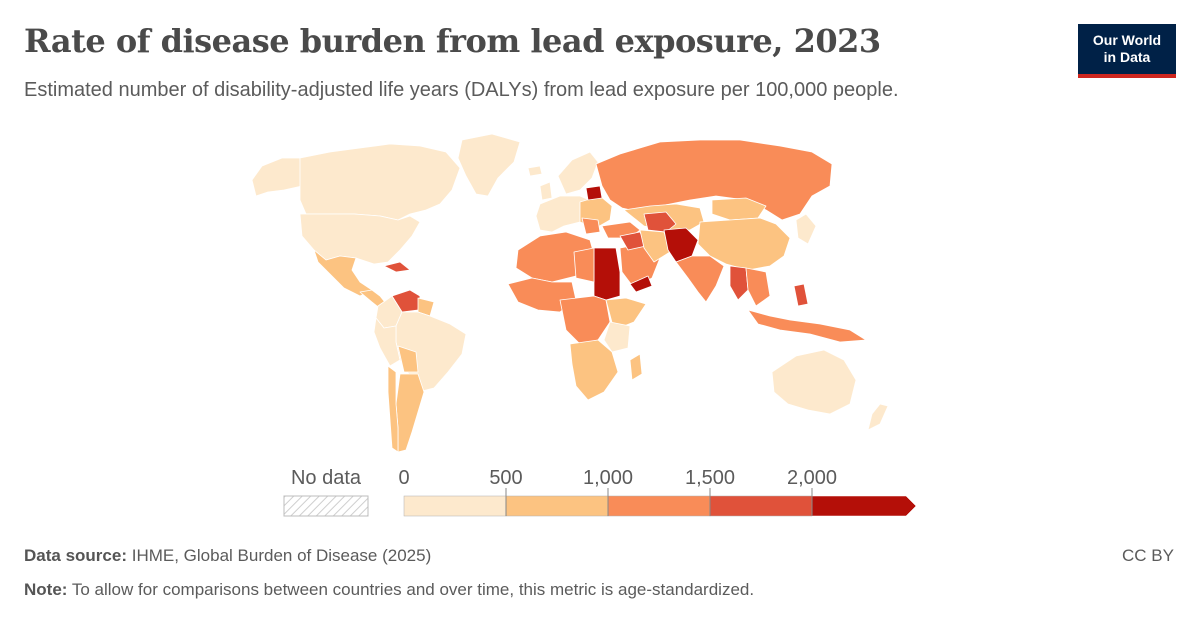 The width and height of the screenshot is (1200, 627). What do you see at coordinates (807, 326) in the screenshot?
I see `region-indonesia` at bounding box center [807, 326].